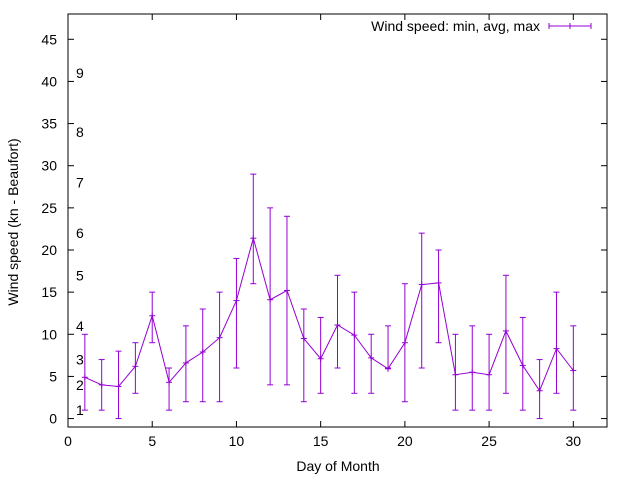  What do you see at coordinates (570, 26) in the screenshot?
I see `legend-sample` at bounding box center [570, 26].